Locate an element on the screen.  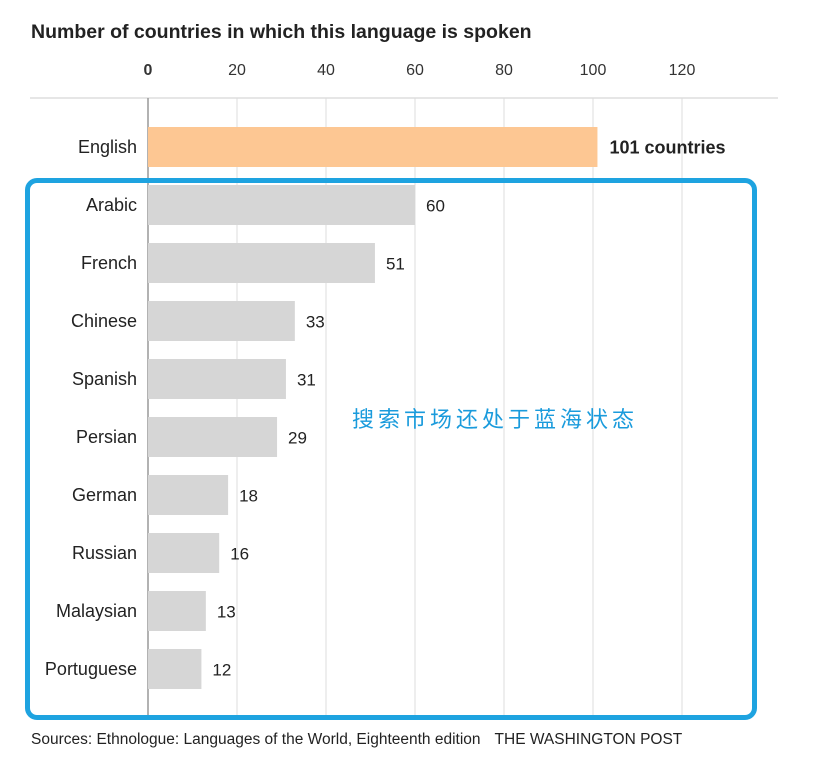
x-tick-label: 20 is located at coordinates (237, 70).